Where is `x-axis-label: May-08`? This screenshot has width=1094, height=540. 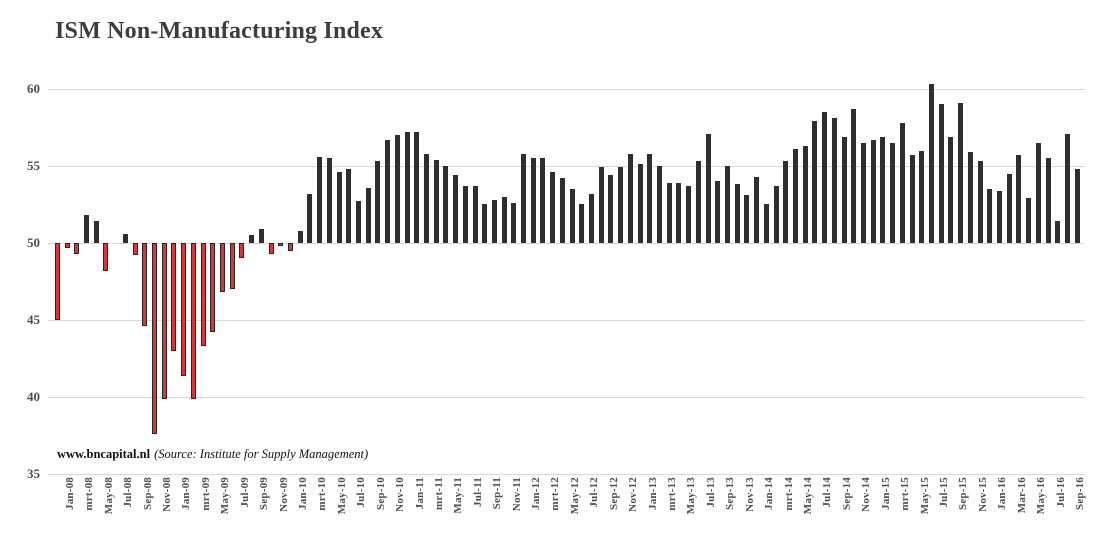 x-axis-label: May-08 is located at coordinates (108, 496).